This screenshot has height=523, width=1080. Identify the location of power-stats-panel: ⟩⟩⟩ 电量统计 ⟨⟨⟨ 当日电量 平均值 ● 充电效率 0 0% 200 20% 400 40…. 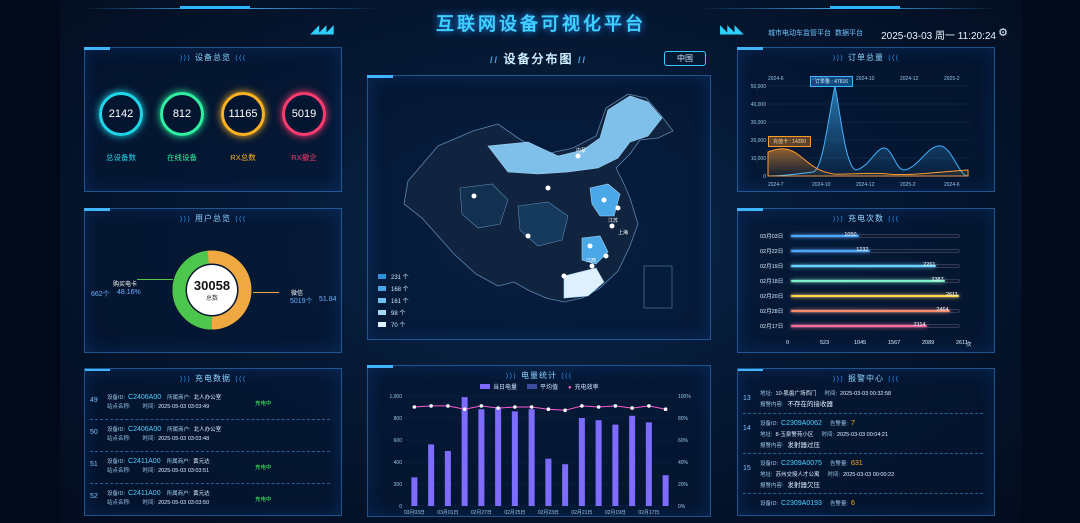
(539, 441).